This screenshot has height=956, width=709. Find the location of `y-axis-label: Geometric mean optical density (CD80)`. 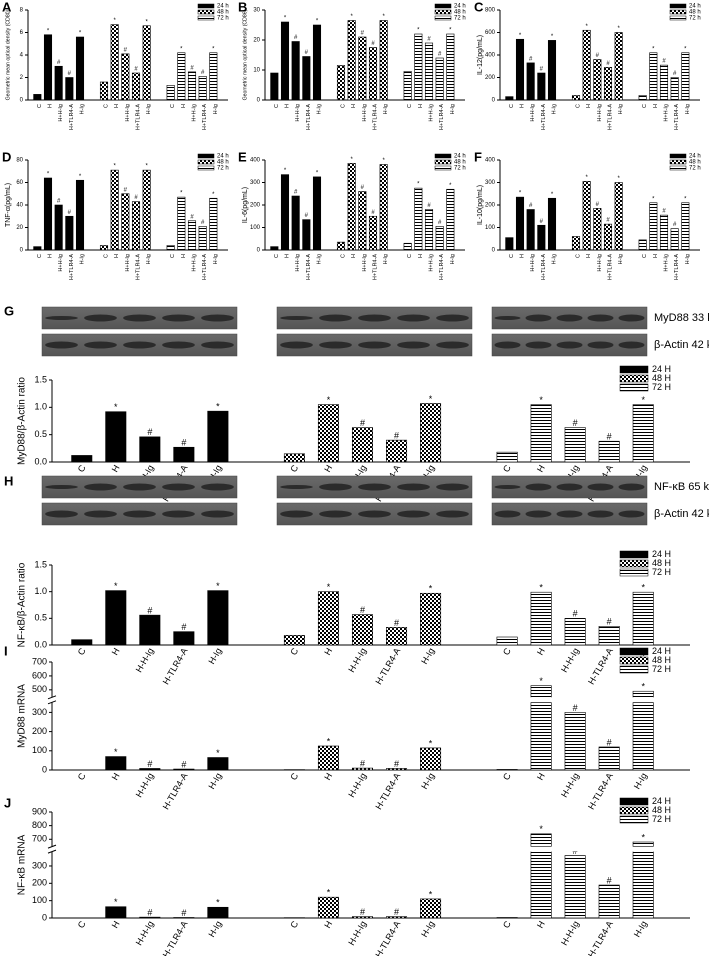

y-axis-label: Geometric mean optical density (CD80) is located at coordinates (8, 54).